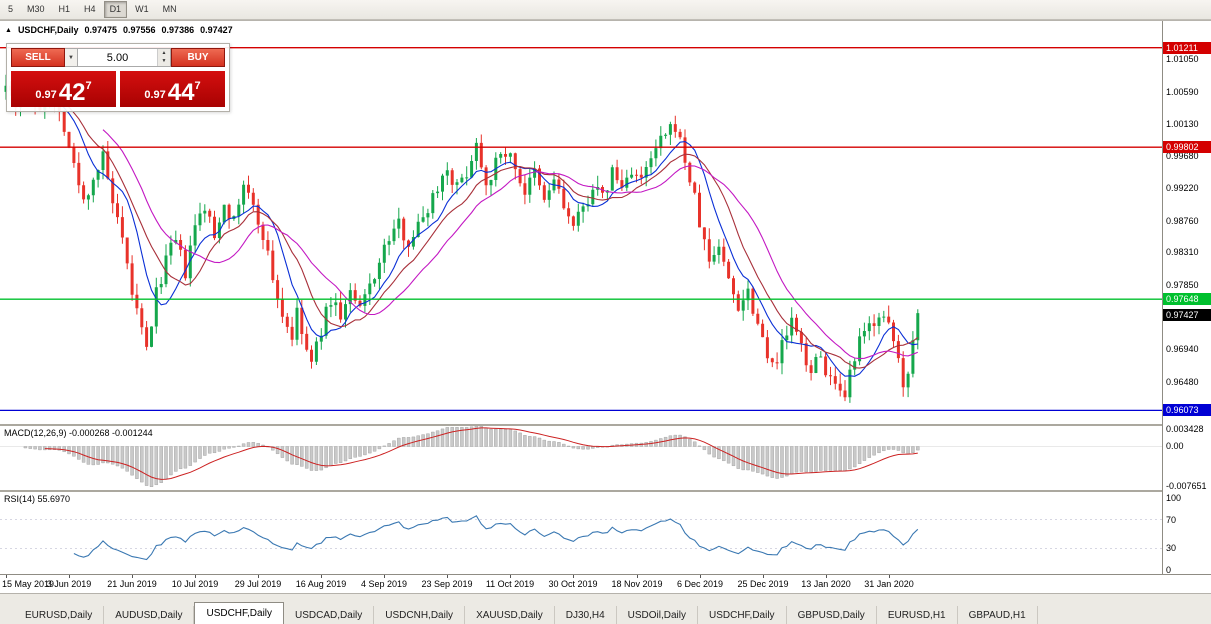 This screenshot has height=624, width=1211. Describe the element at coordinates (48, 30) in the screenshot. I see `chart-symbol-label: USDCHF,Daily` at that location.